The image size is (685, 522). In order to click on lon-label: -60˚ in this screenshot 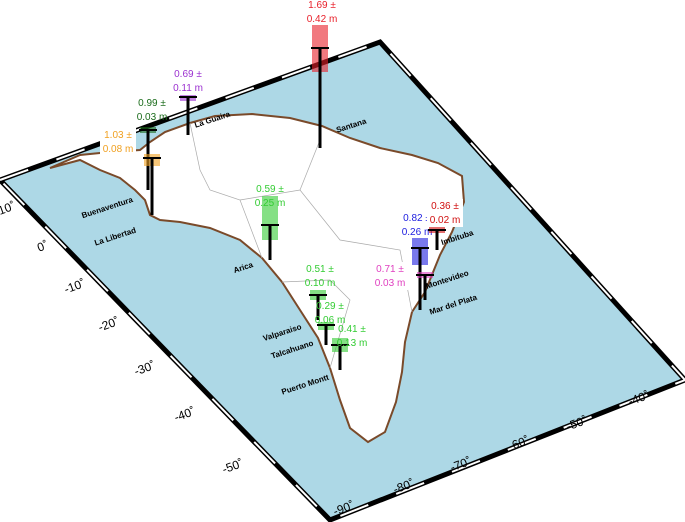, I will do `click(518, 443)`.